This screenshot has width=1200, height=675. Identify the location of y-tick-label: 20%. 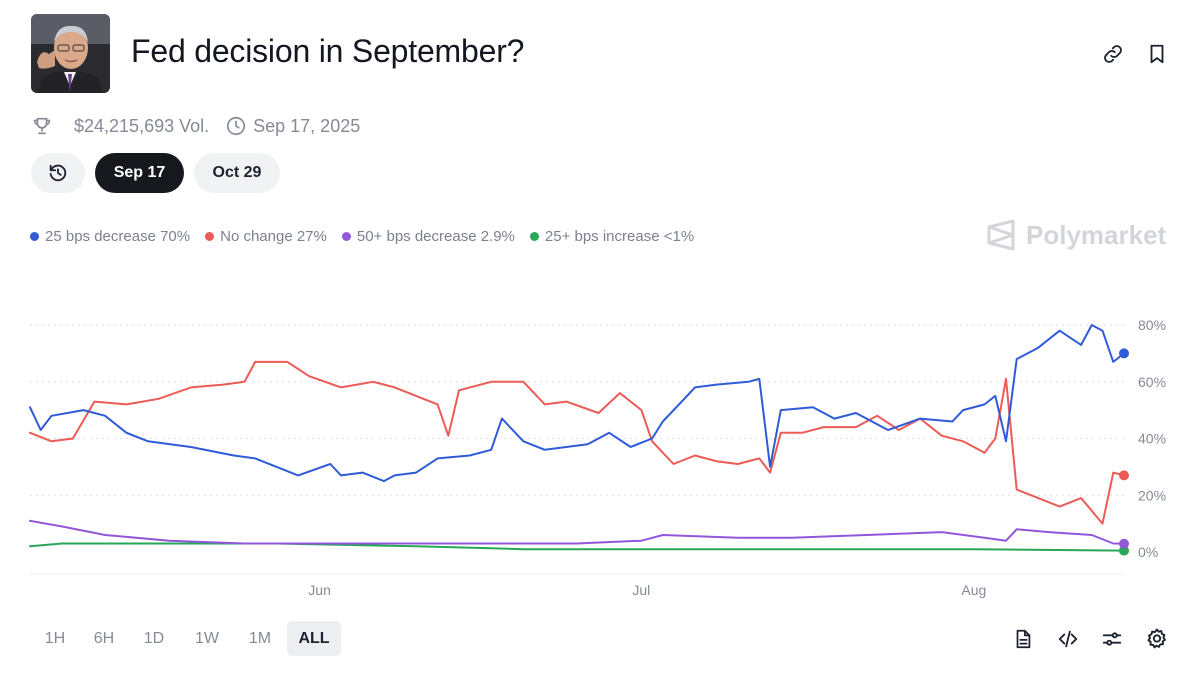
(1152, 495).